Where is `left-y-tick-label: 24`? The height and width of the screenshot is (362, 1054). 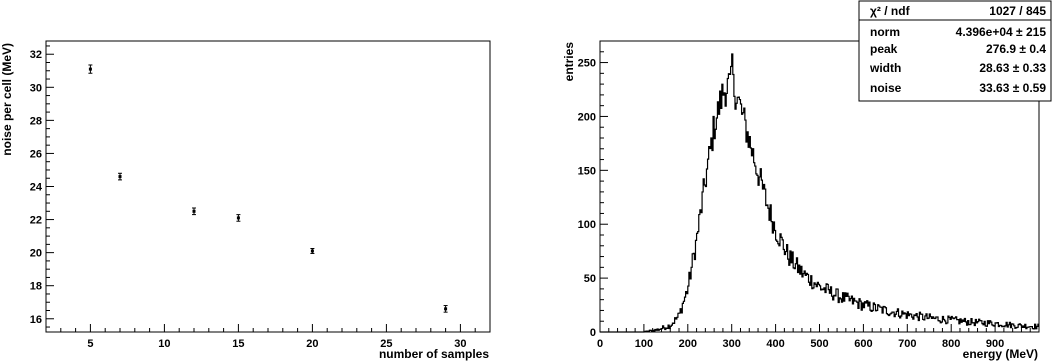 left-y-tick-label: 24 is located at coordinates (36, 188).